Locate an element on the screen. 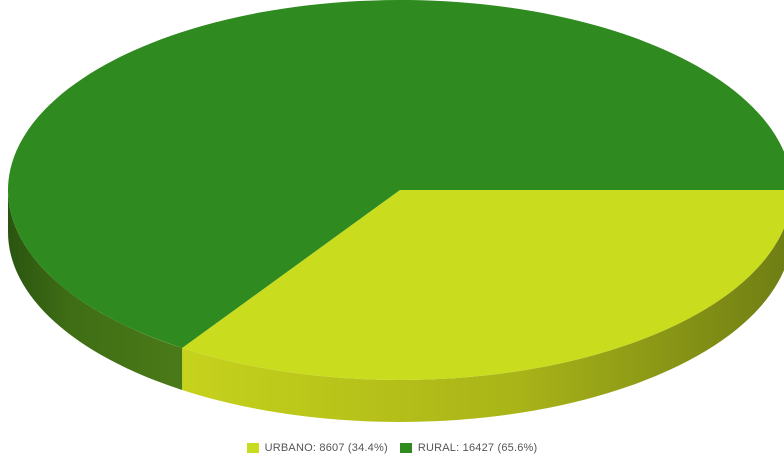  legend-item-rural: RURAL: 16427 (65.6%) is located at coordinates (468, 448).